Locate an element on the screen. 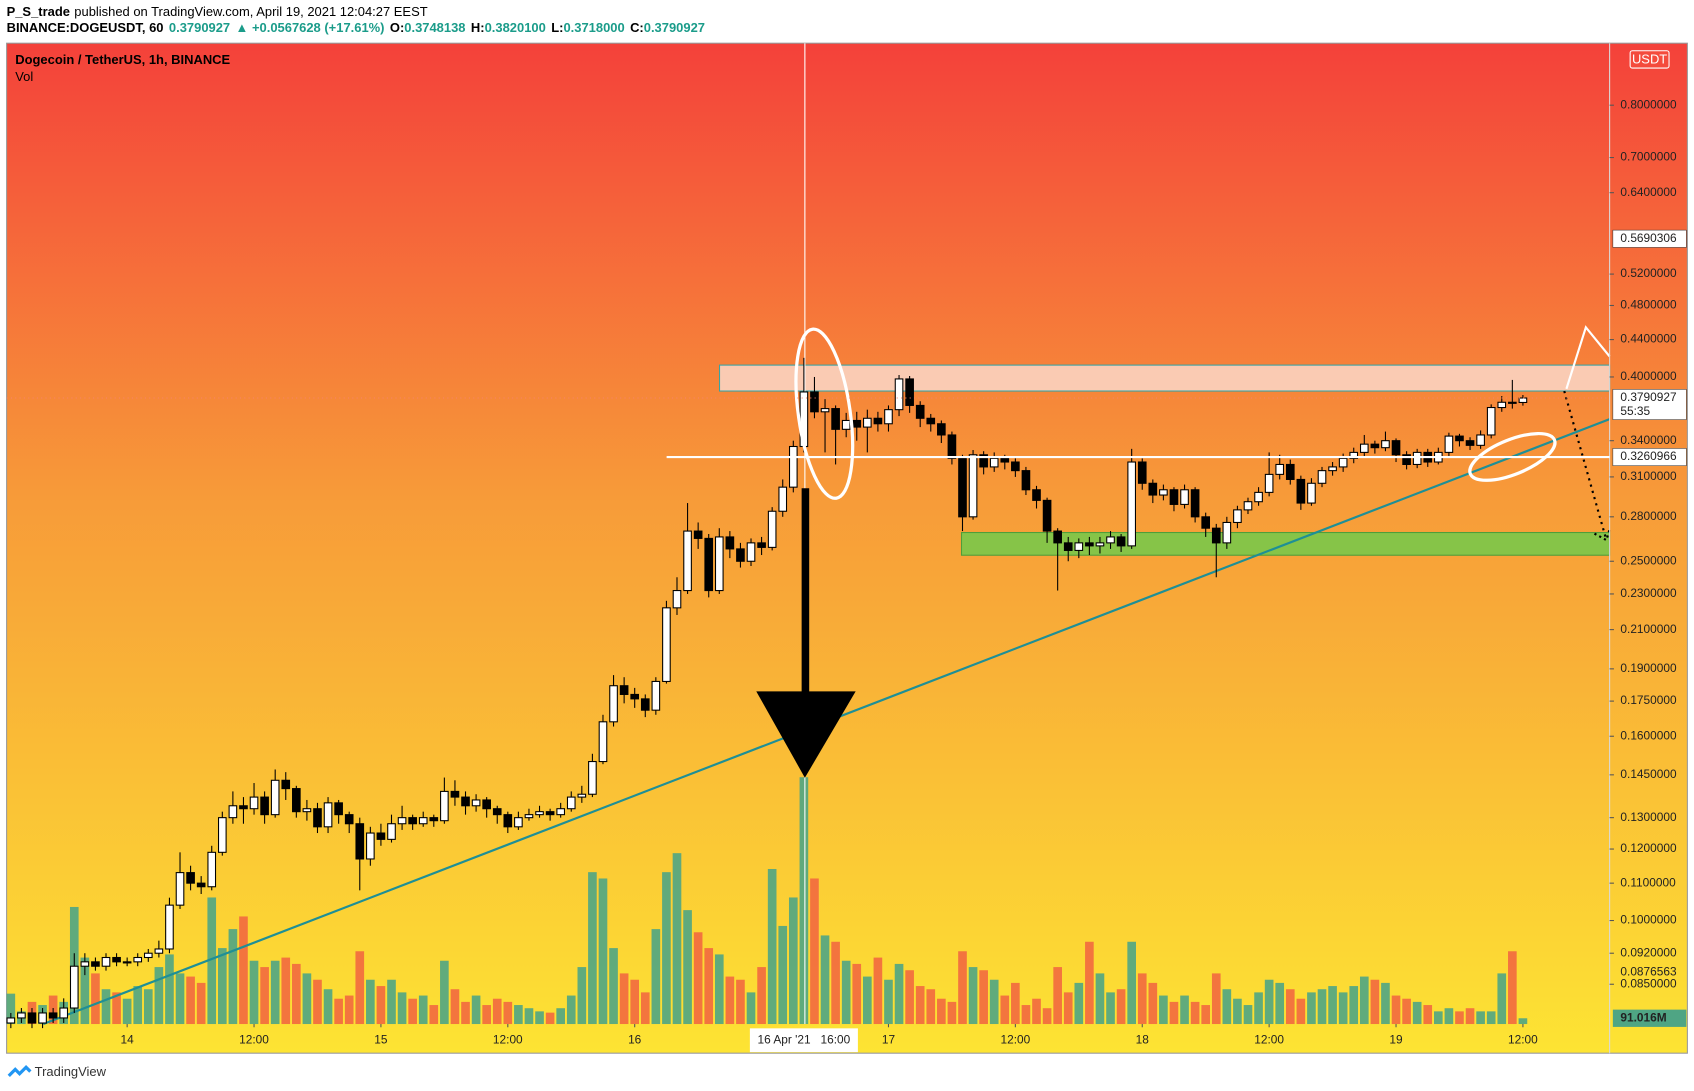 The image size is (1694, 1091). level-label: 0.3260966 is located at coordinates (1648, 456).